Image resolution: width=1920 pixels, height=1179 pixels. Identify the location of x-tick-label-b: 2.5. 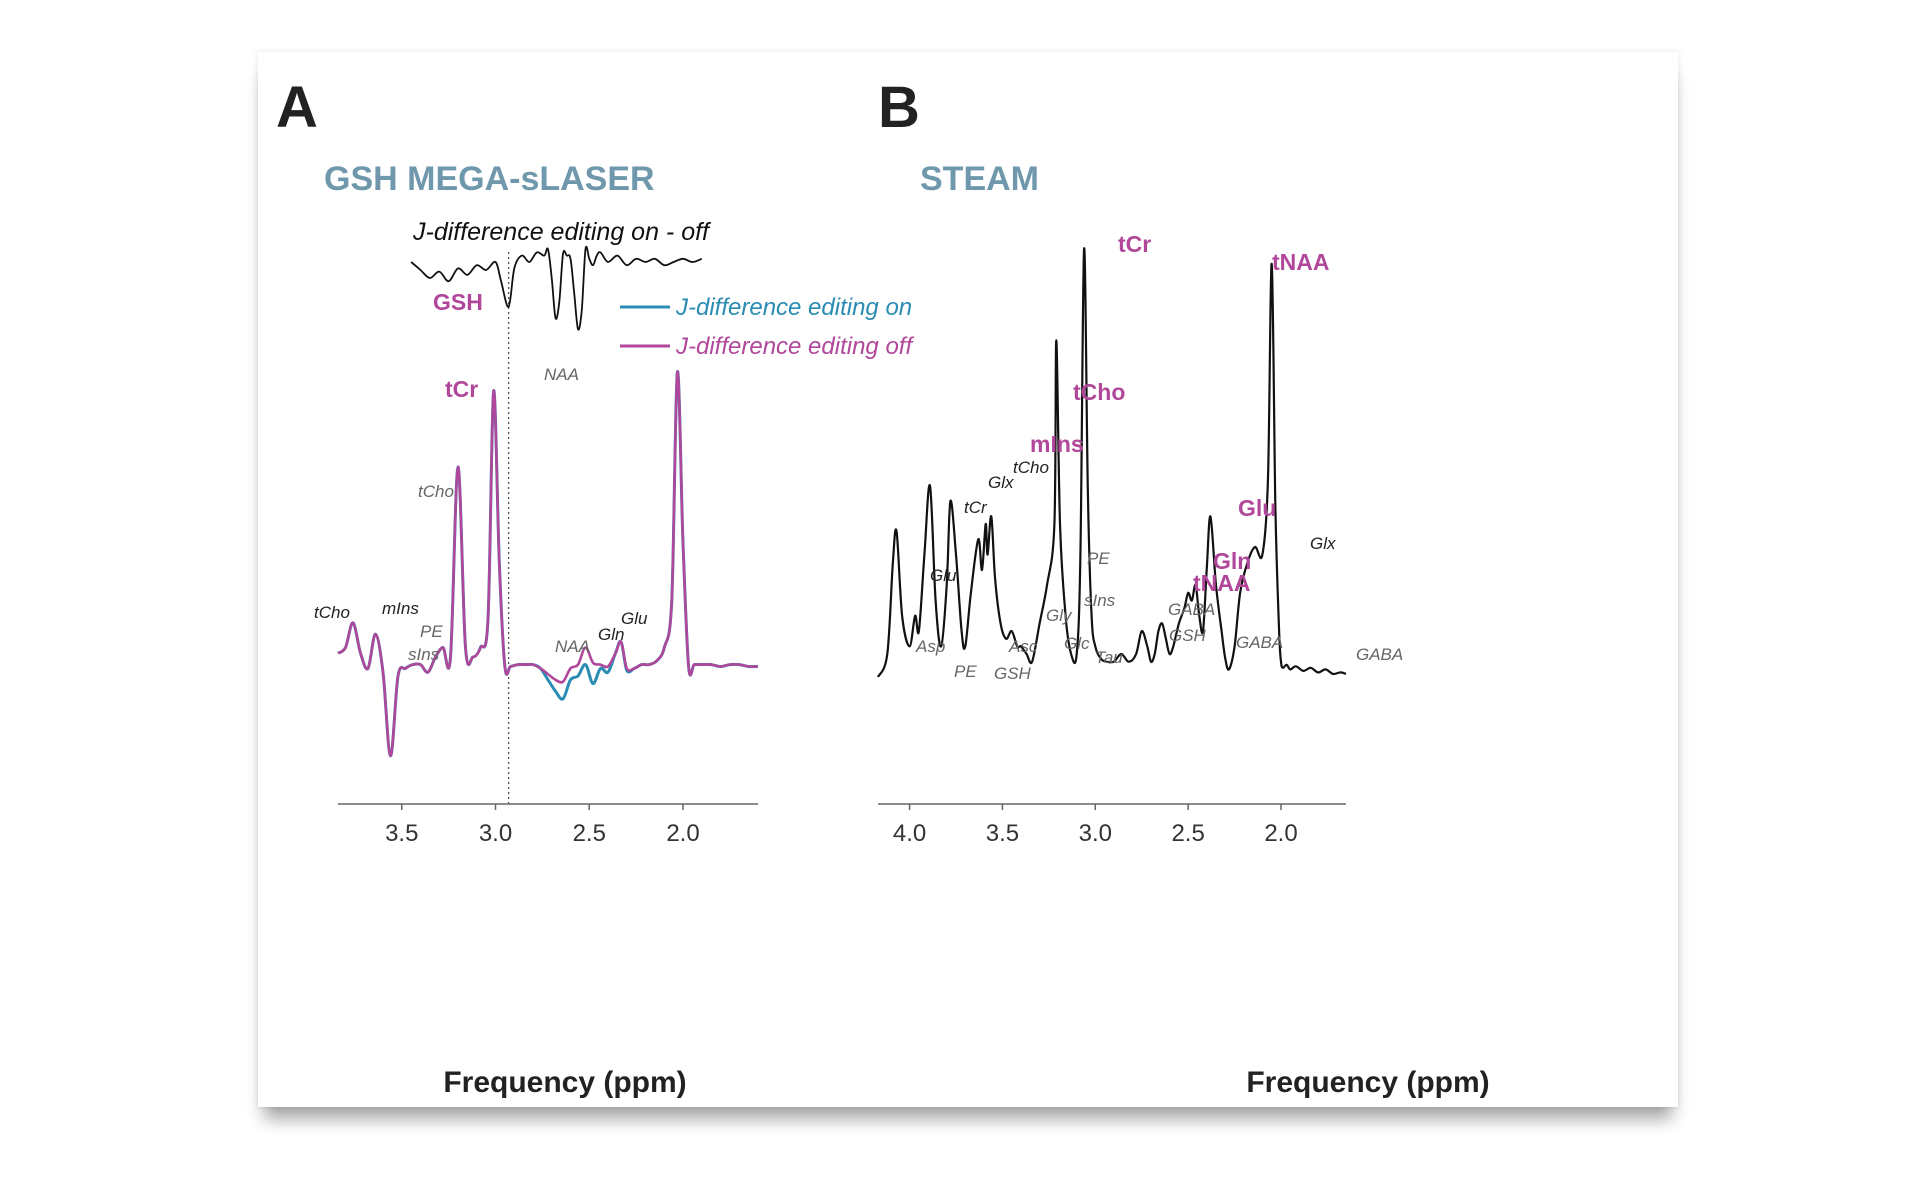
(1187, 833).